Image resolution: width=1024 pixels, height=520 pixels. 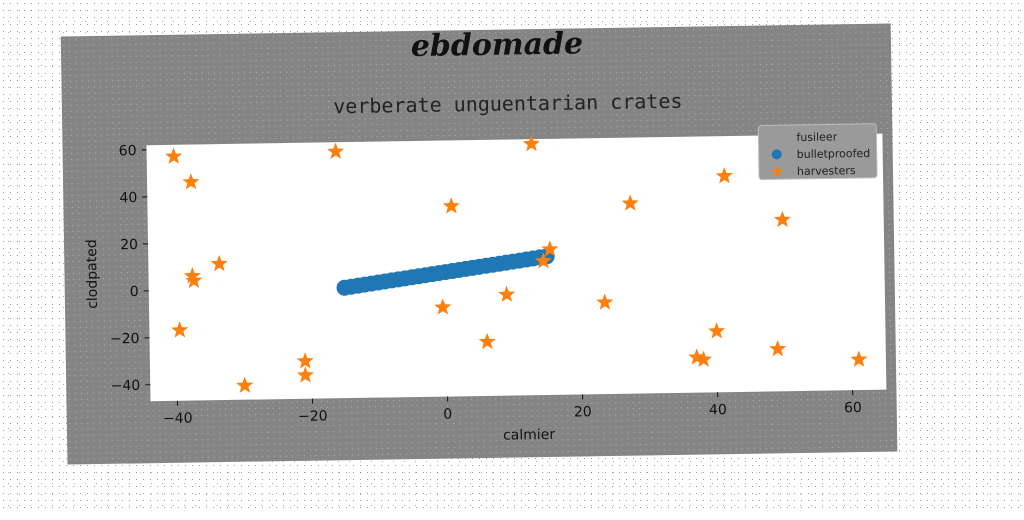 I want to click on y-axis-ticks: −40 −20 0 20 40 60, so click(x=128, y=268).